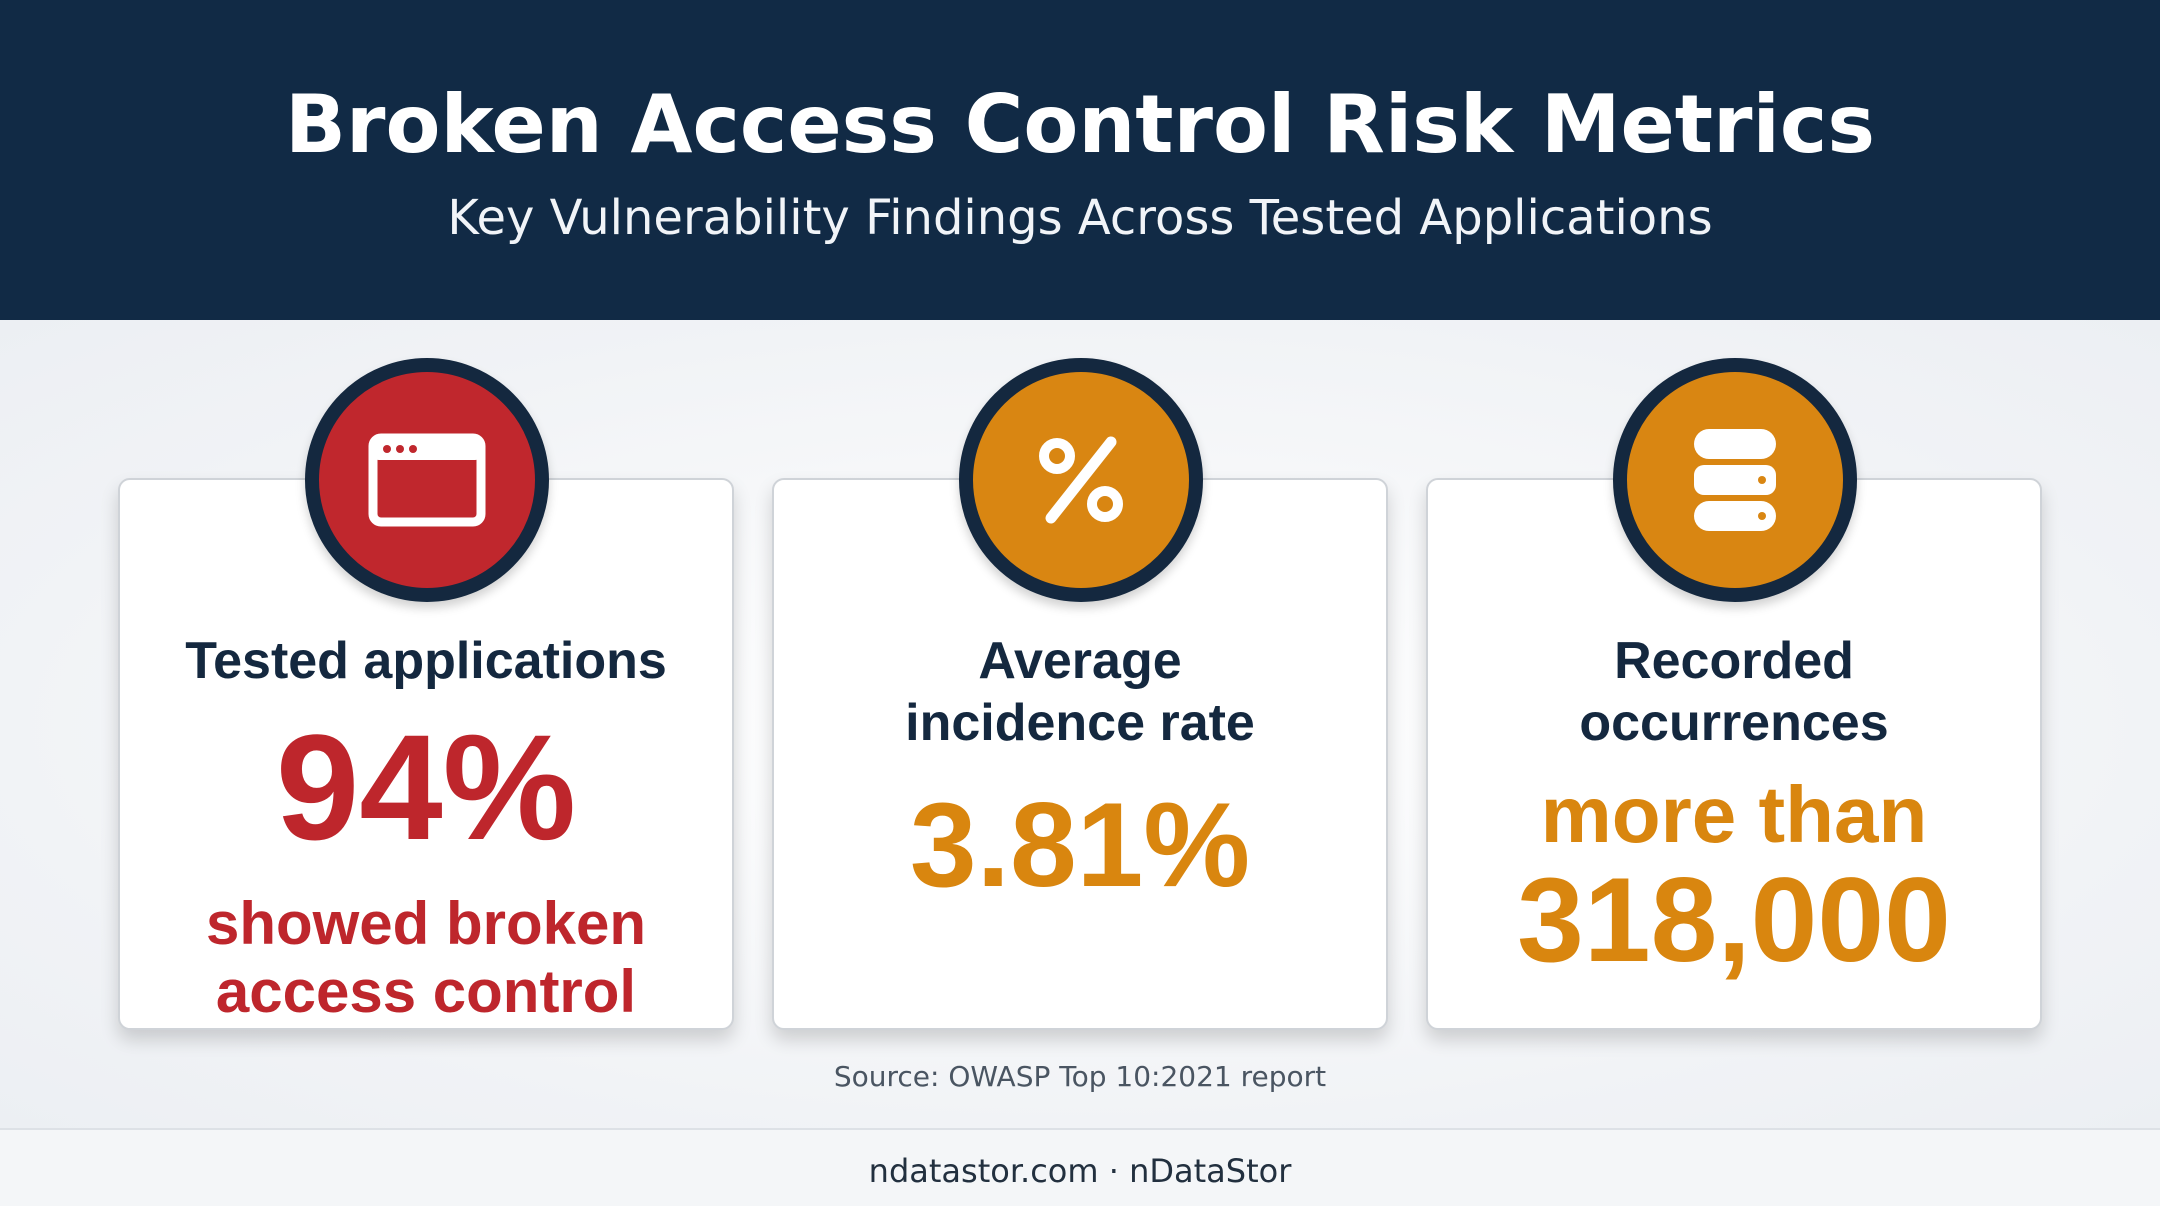  I want to click on metric-label-line: incidence rate, so click(1080, 723).